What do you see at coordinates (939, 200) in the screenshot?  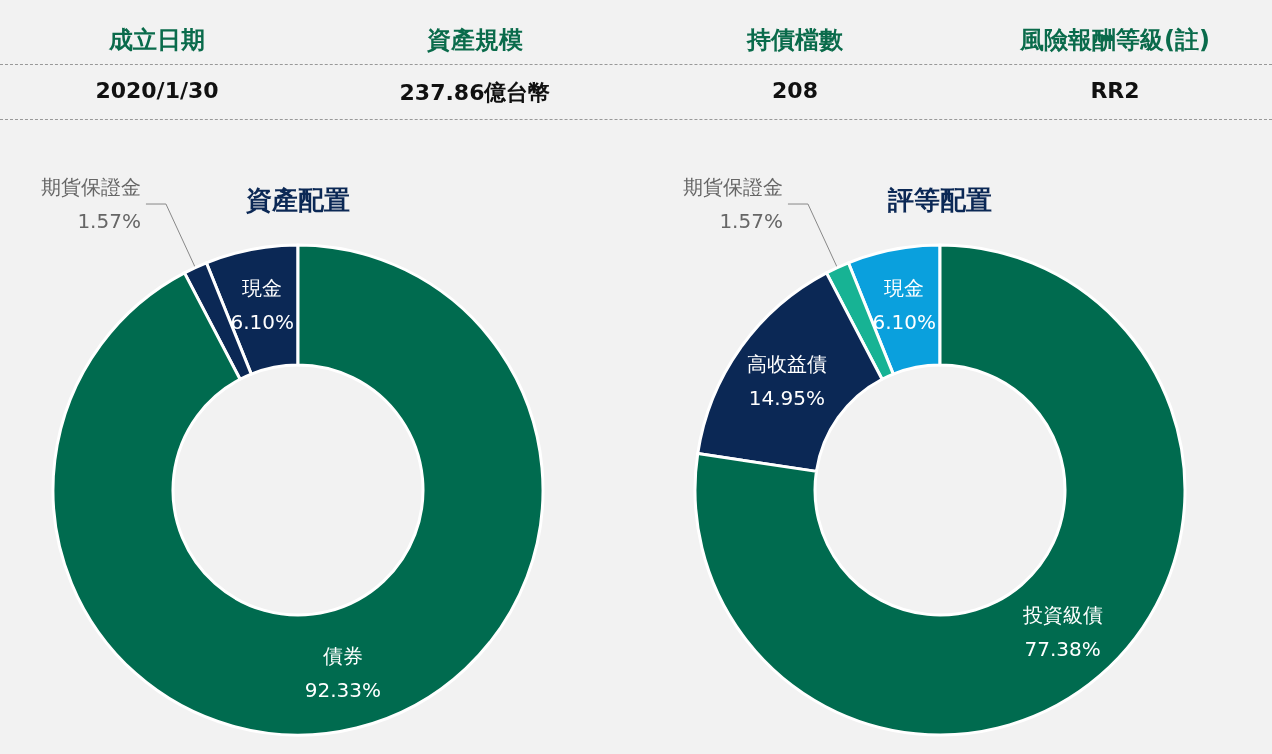 I see `chart-title: 評等配置` at bounding box center [939, 200].